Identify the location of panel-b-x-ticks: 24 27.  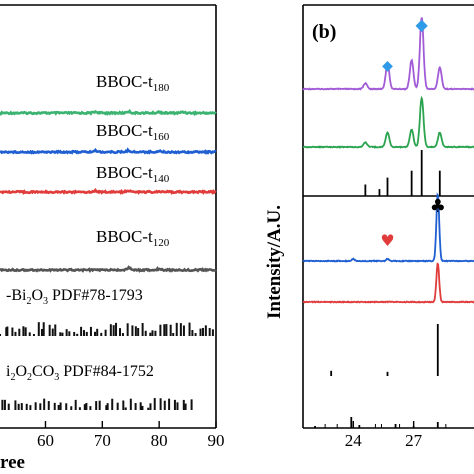
(385, 435).